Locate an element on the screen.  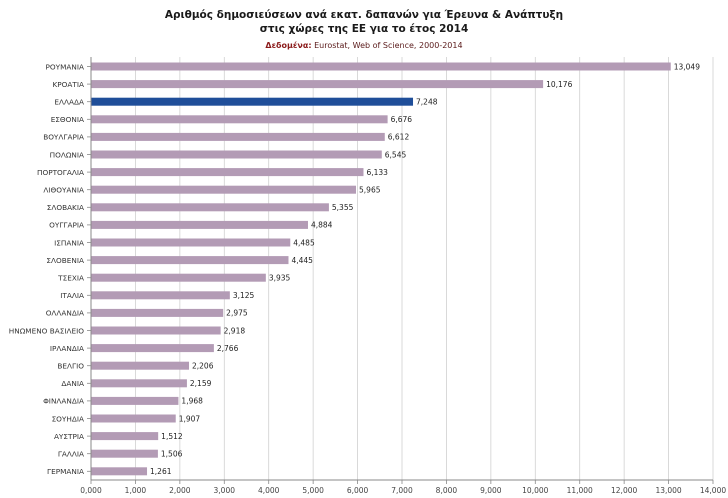
category-label-15: ΗΝΩΜΕΝΟ ΒΑΣΙΛΕΙΟ is located at coordinates (46, 330).